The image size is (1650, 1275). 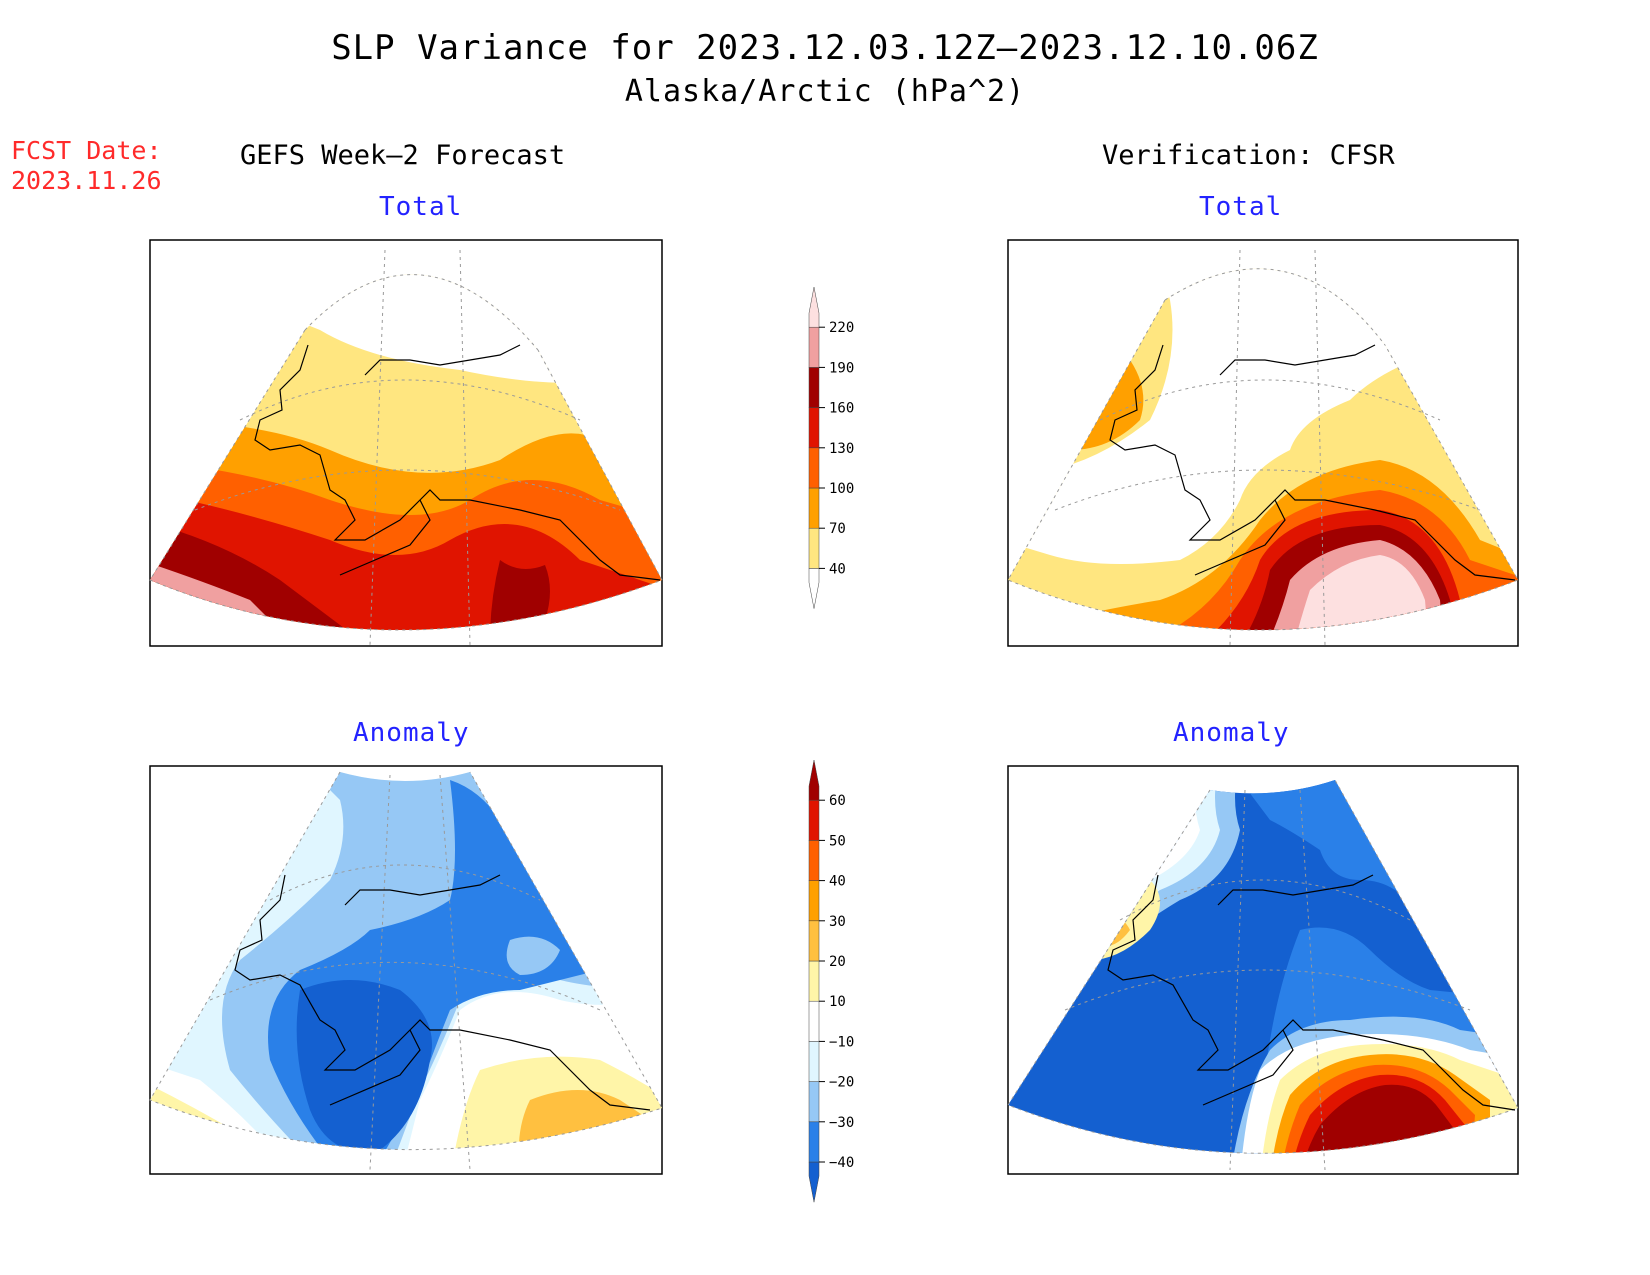 I want to click on total-colorbar-tick-label: 70, so click(x=837, y=529).